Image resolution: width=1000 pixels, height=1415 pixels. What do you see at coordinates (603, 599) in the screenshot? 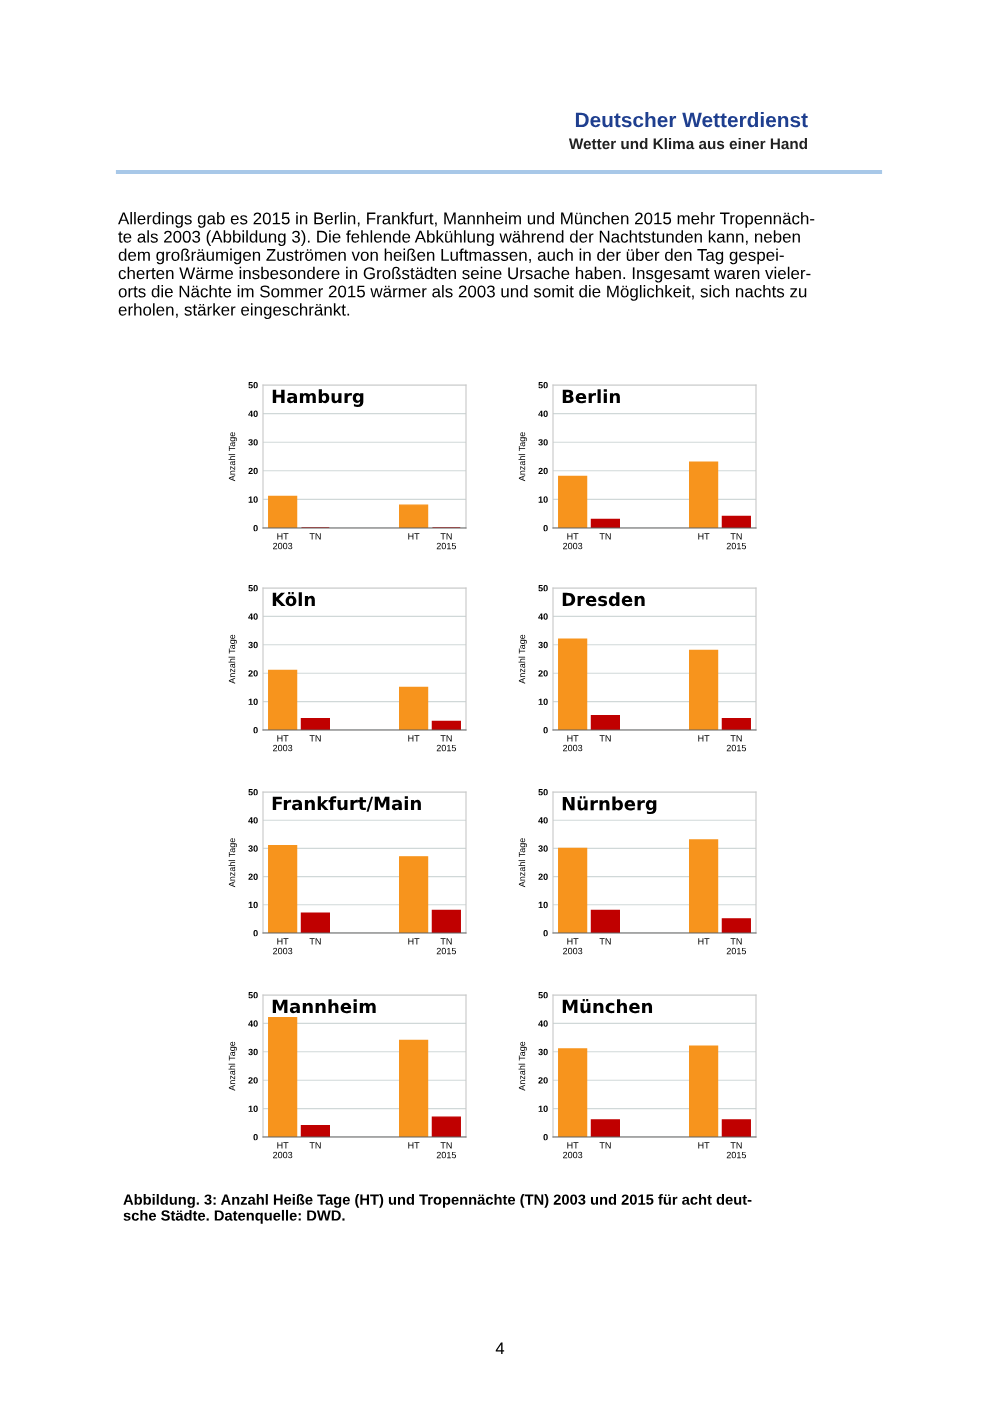
I see `chart-title: Dresden` at bounding box center [603, 599].